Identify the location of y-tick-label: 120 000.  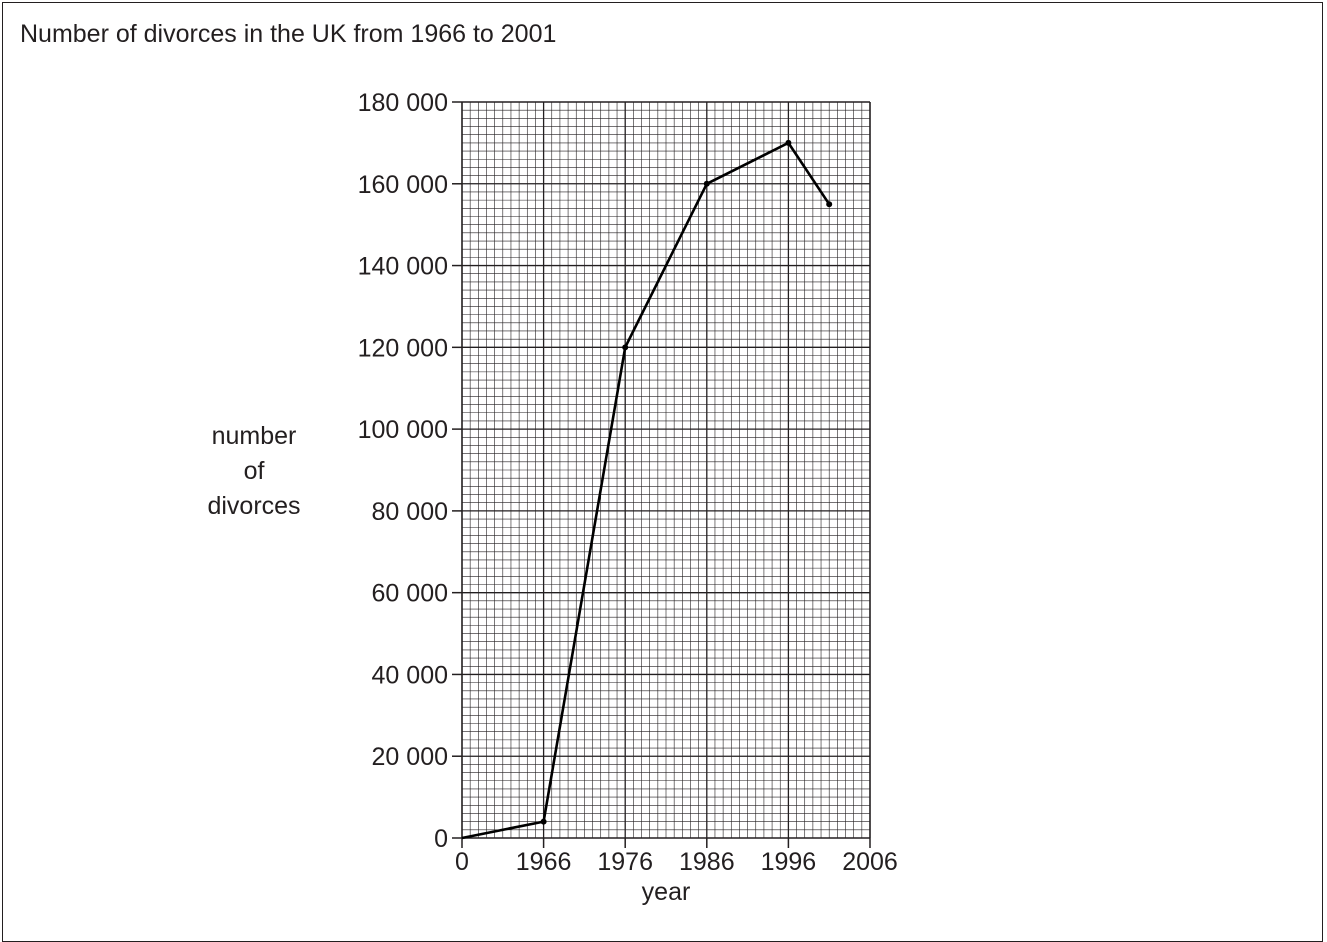
(403, 348).